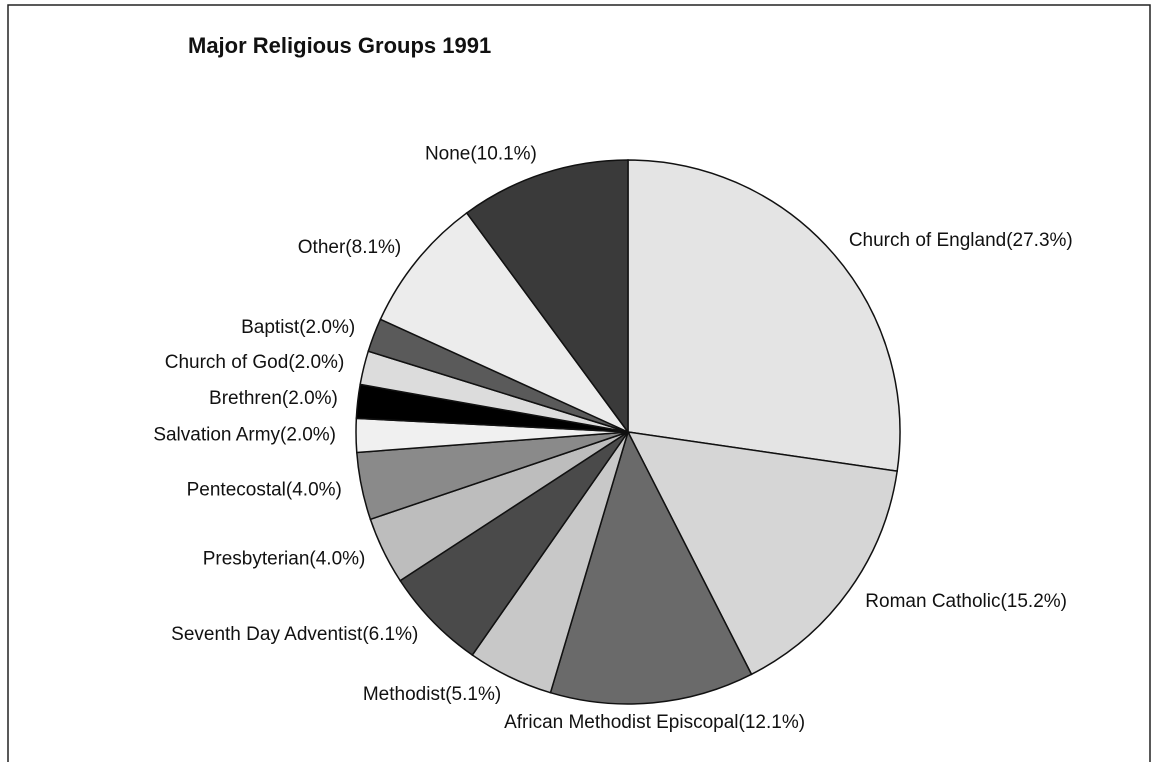 The image size is (1152, 762). What do you see at coordinates (927, 240) in the screenshot?
I see `category-name: Church of England` at bounding box center [927, 240].